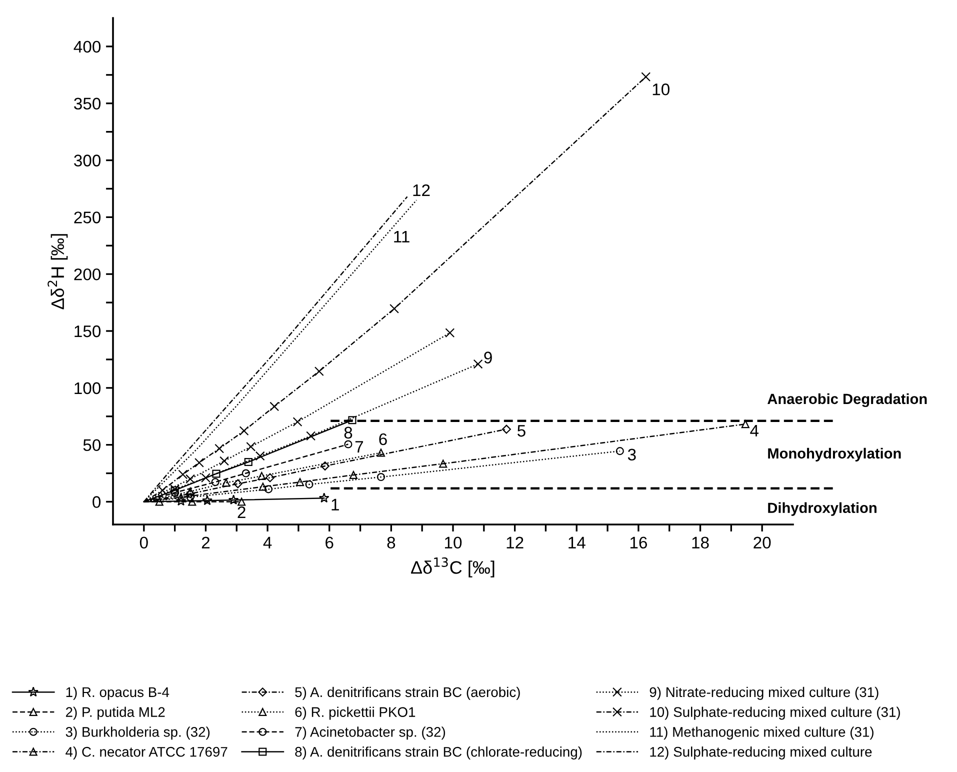 This screenshot has height=772, width=957. What do you see at coordinates (762, 733) in the screenshot?
I see `legend-label: 11) Methanogenic mixed culture (31)` at bounding box center [762, 733].